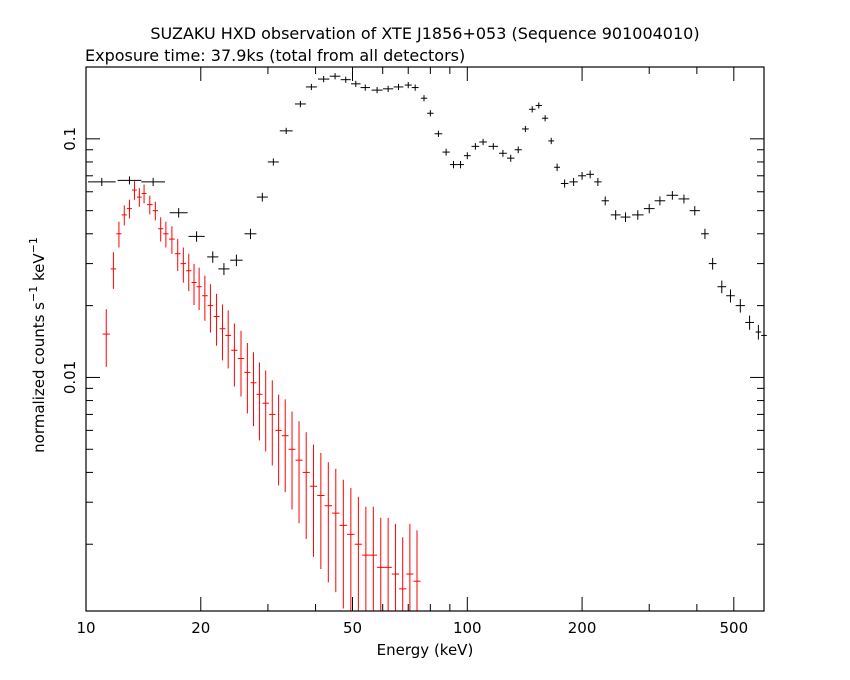 Image resolution: width=850 pixels, height=680 pixels. Describe the element at coordinates (33, 245) in the screenshot. I see `y-axis-label-exp2: −1` at that location.